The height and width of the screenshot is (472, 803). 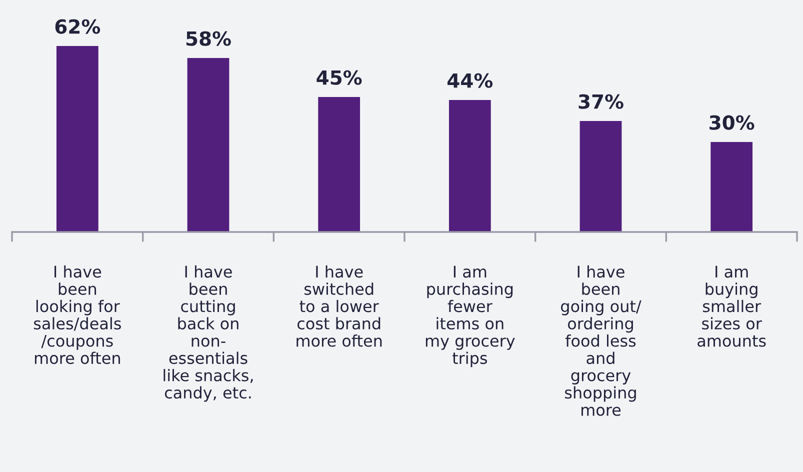 I want to click on data-label: 45%, so click(x=339, y=77).